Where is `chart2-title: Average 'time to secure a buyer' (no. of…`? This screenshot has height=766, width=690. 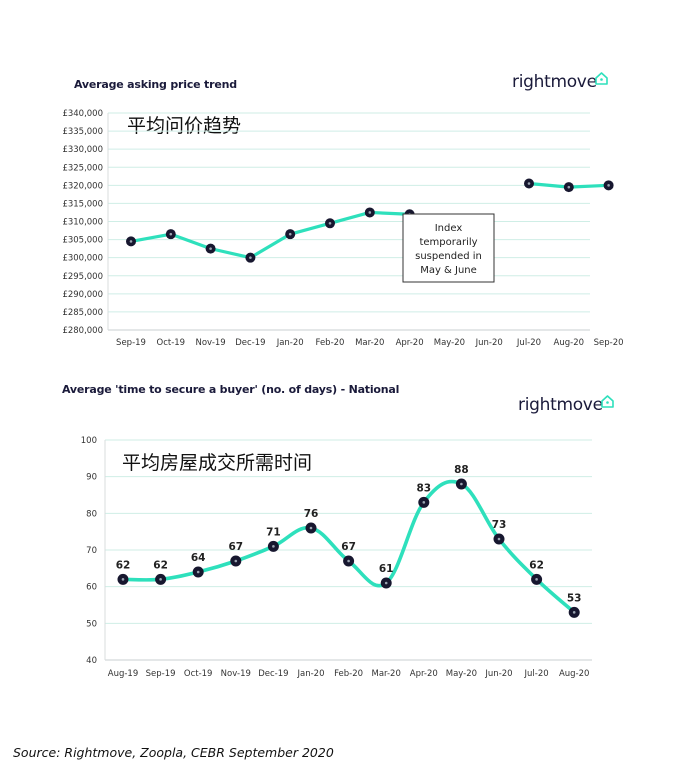
chart2-title: Average 'time to secure a buyer' (no. of… is located at coordinates (230, 389).